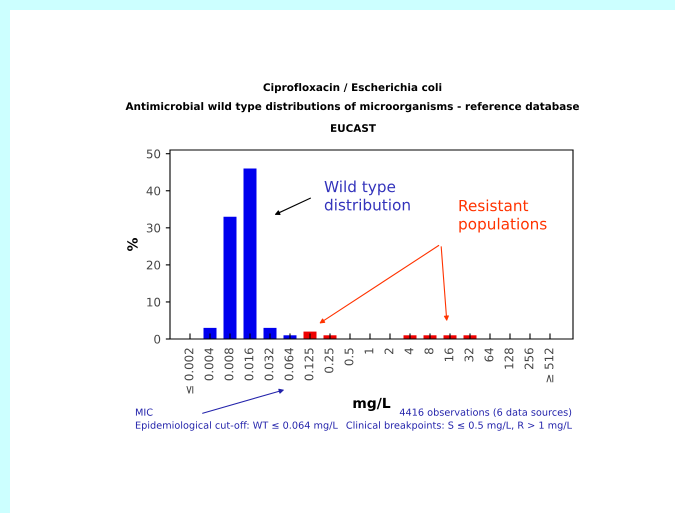 The image size is (675, 513). I want to click on y-tick-label: 0, so click(157, 339).